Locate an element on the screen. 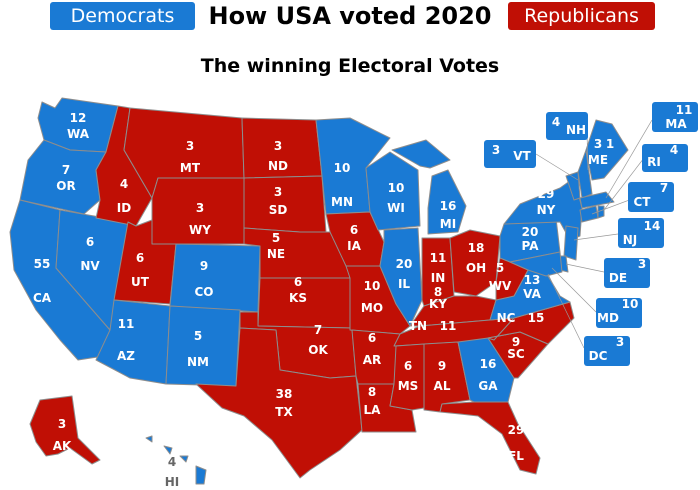 The height and width of the screenshot is (490, 700). state-votes-hi: 4 is located at coordinates (172, 462).